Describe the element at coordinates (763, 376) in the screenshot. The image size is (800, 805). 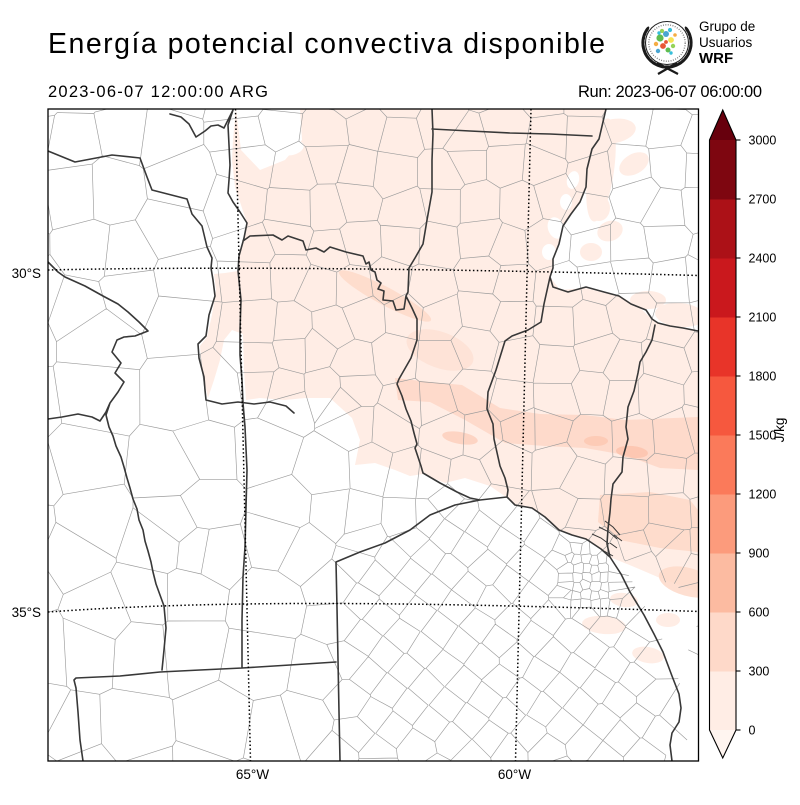
I see `svg-text: 1800` at that location.